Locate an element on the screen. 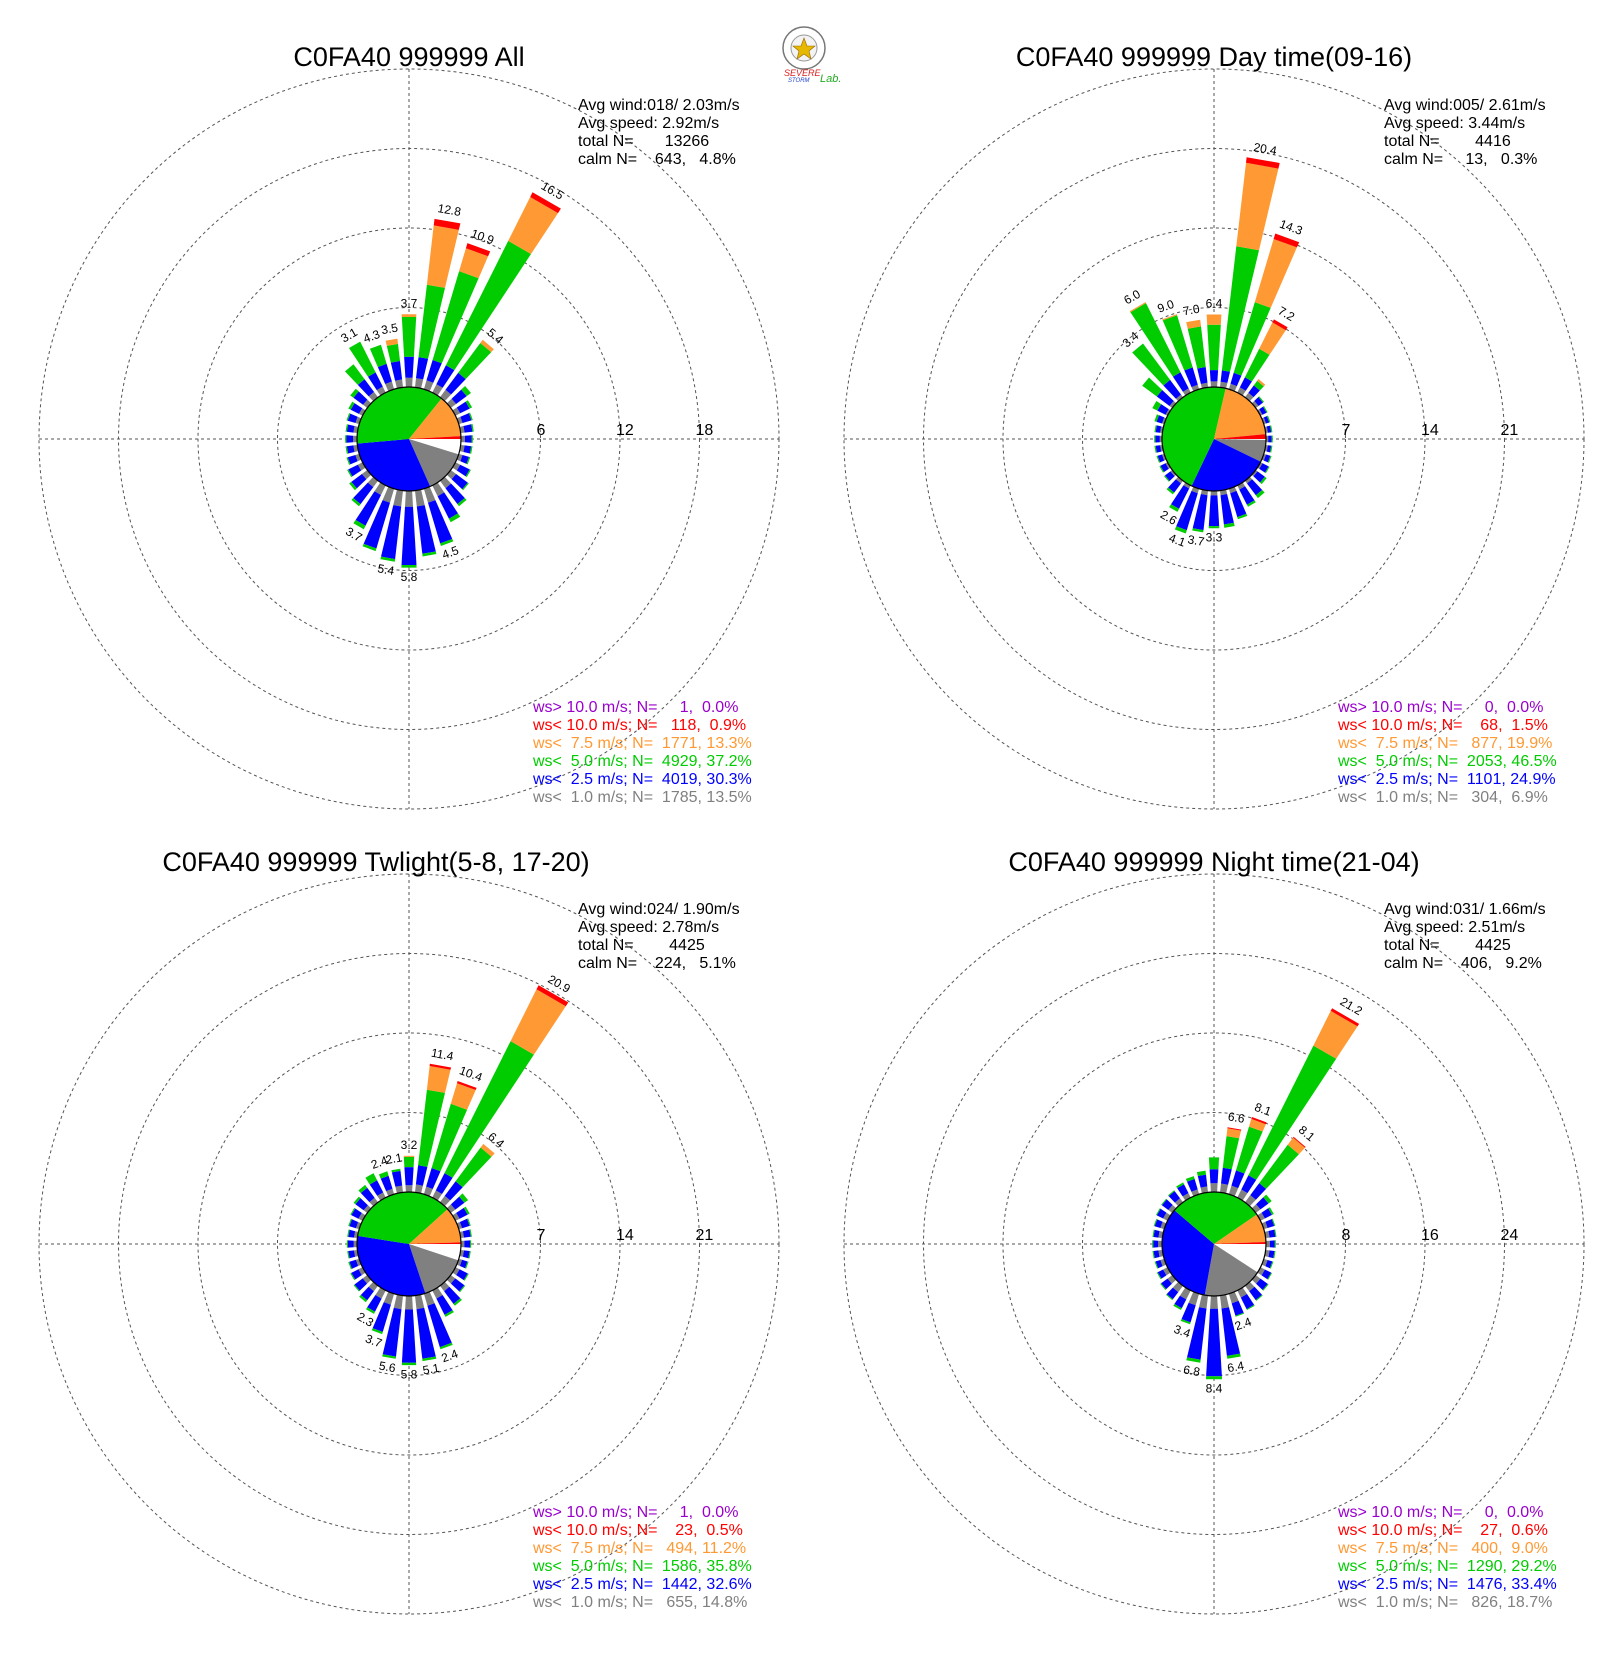  bar-value-label: 14.3 is located at coordinates (1291, 227).